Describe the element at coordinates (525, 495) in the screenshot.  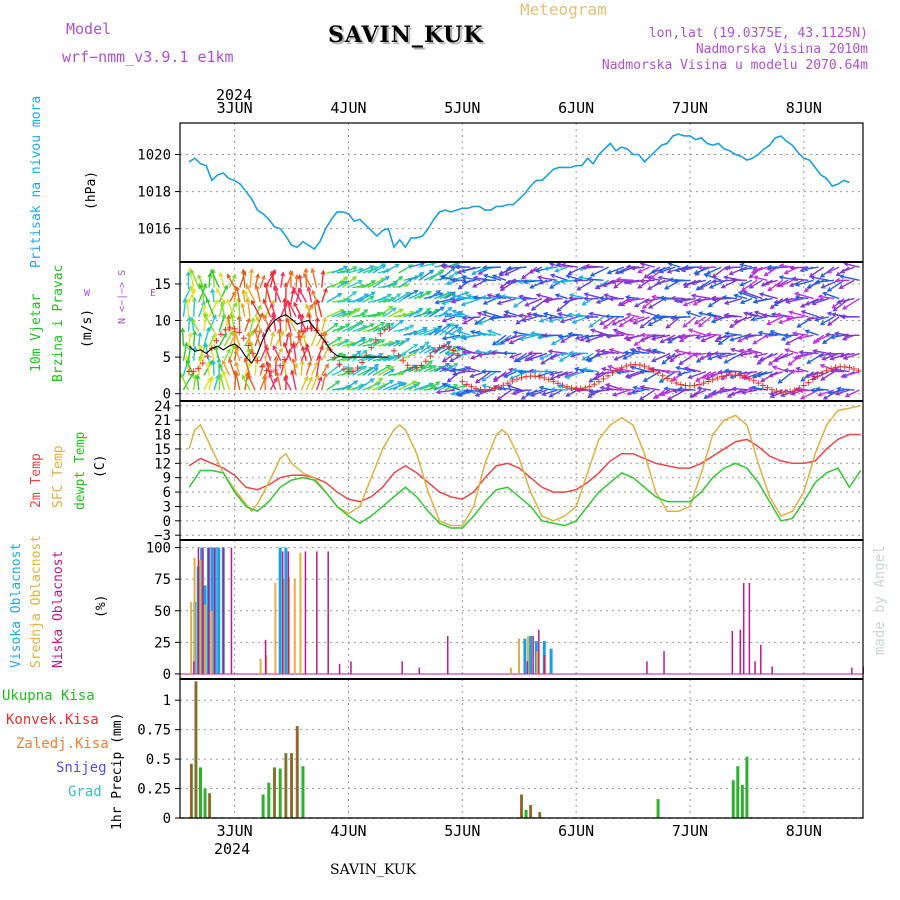
I see `temp-dewpt-line` at that location.